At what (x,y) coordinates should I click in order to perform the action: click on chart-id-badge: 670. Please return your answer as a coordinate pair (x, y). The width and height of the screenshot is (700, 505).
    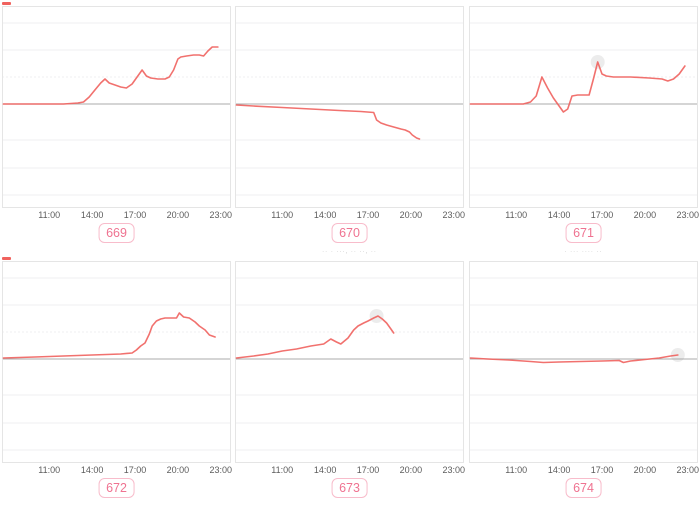
    Looking at the image, I should click on (349, 233).